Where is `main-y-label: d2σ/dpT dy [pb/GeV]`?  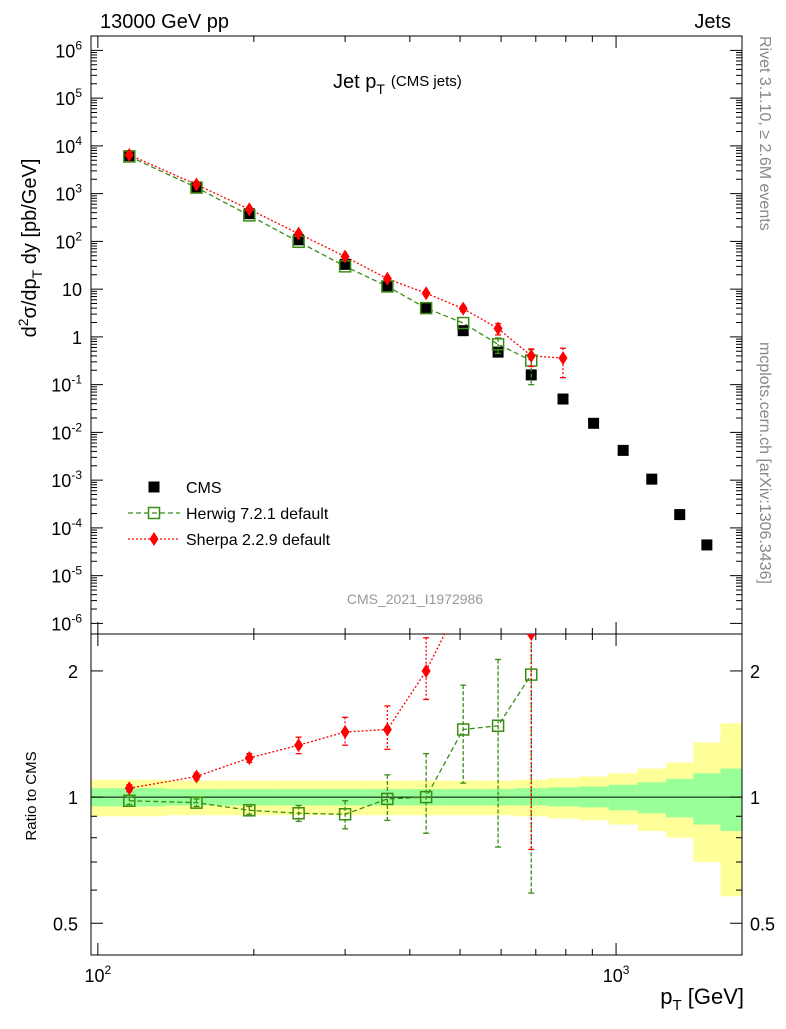 main-y-label: d2σ/dpT dy [pb/GeV] is located at coordinates (30, 248).